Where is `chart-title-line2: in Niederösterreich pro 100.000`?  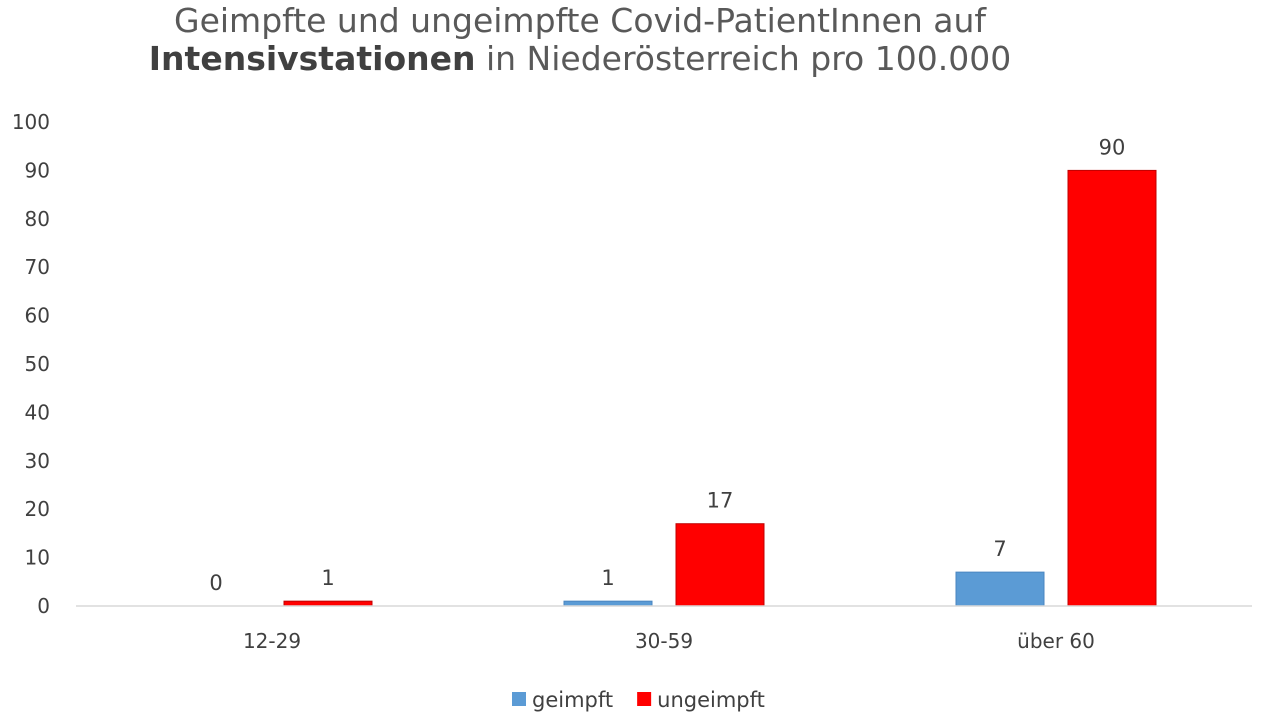 chart-title-line2: in Niederösterreich pro 100.000 is located at coordinates (743, 59).